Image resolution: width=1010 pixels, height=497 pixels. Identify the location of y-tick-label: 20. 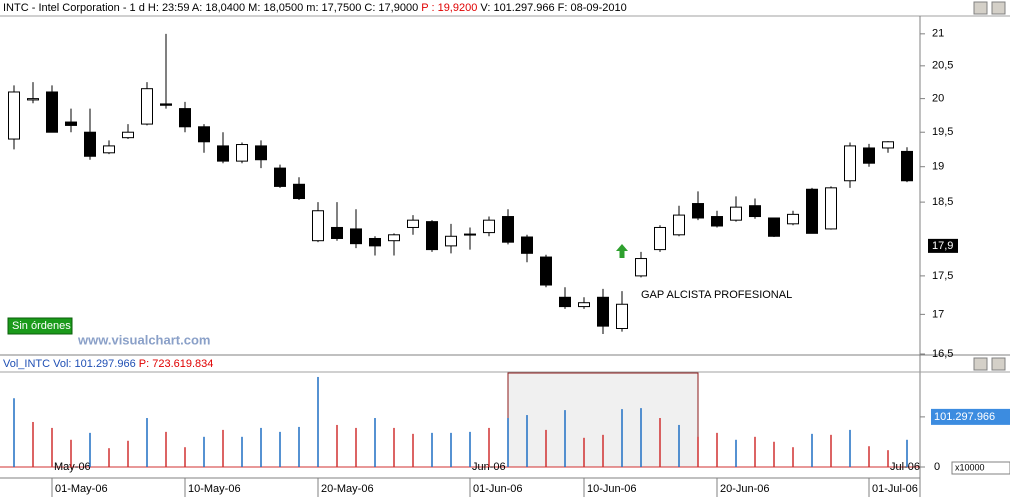
(938, 99).